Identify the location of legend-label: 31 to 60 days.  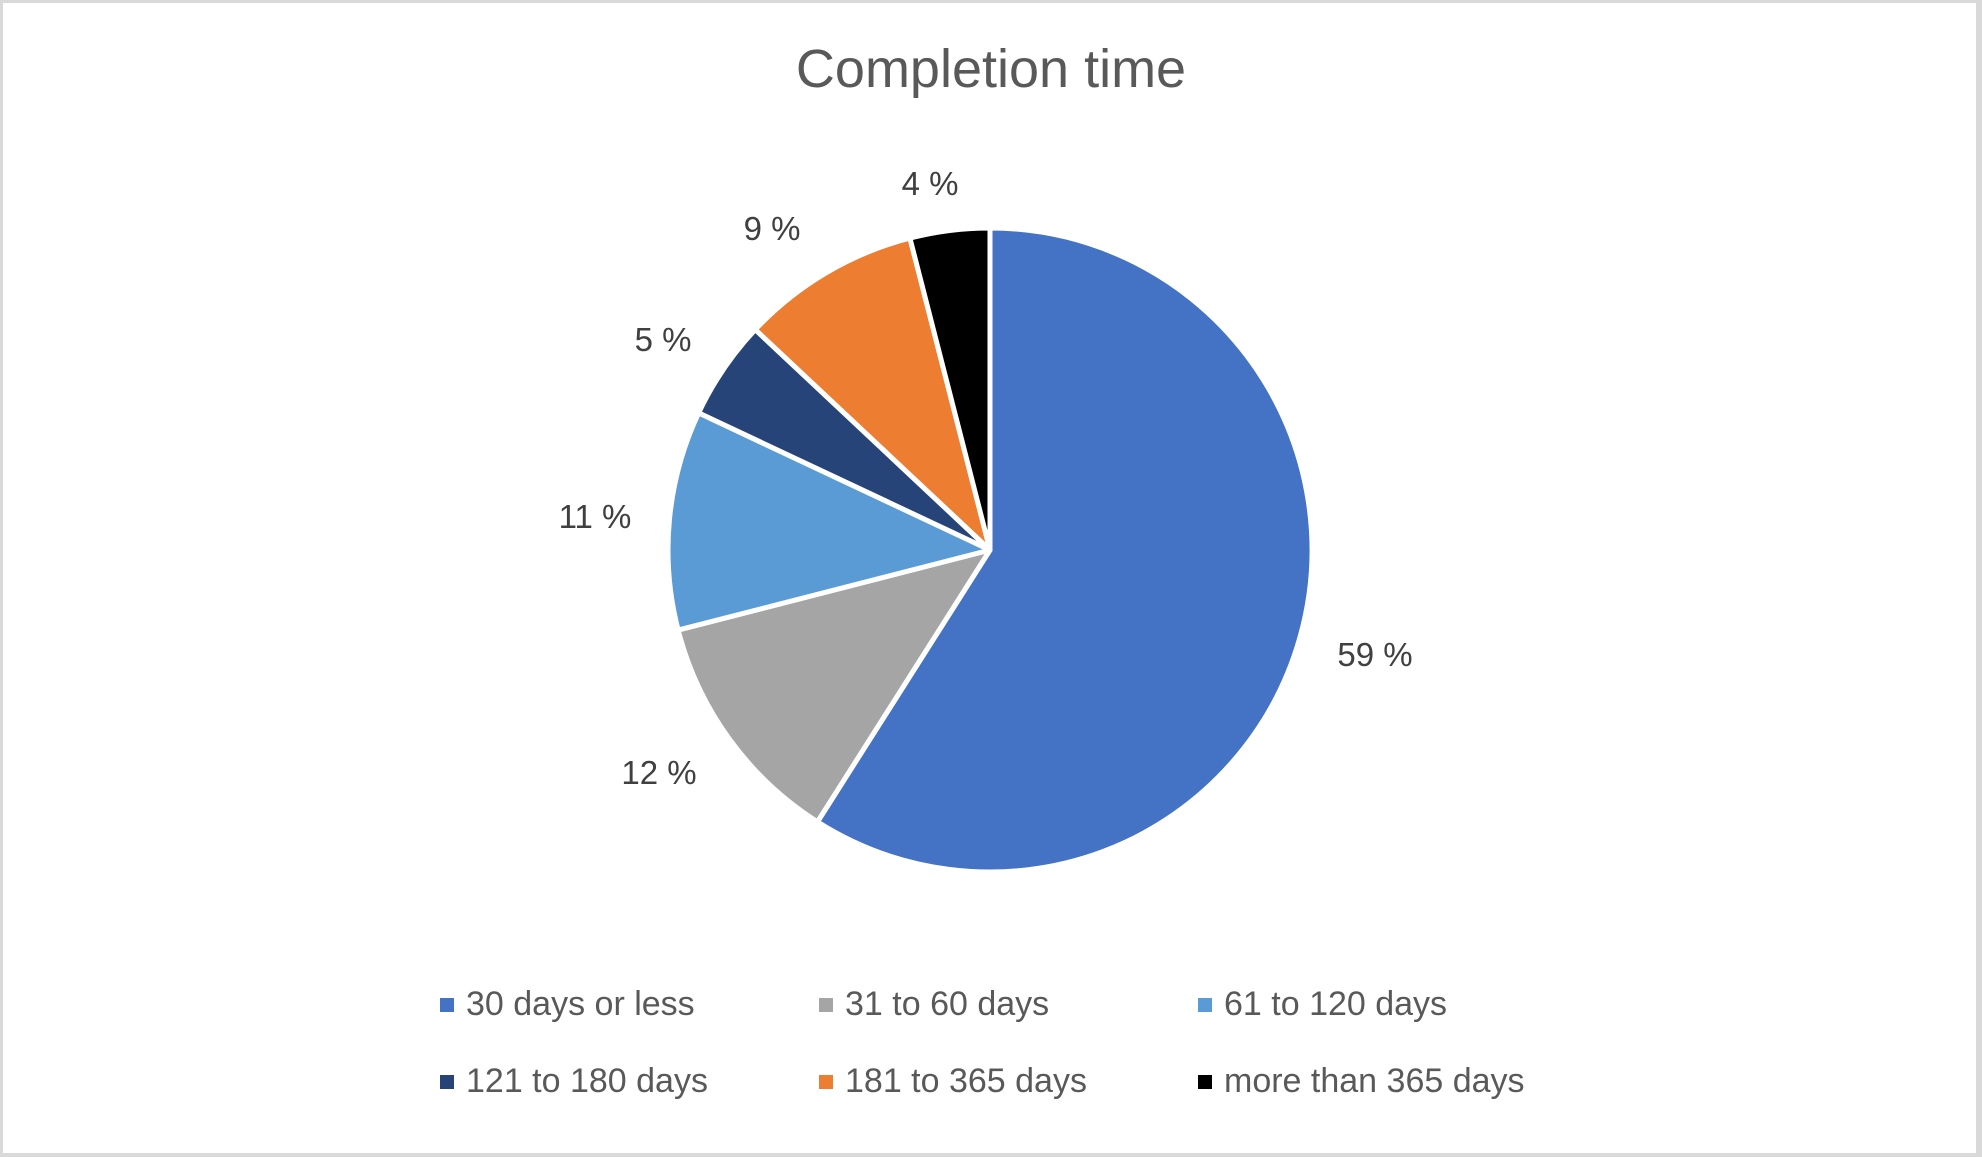
(947, 1004).